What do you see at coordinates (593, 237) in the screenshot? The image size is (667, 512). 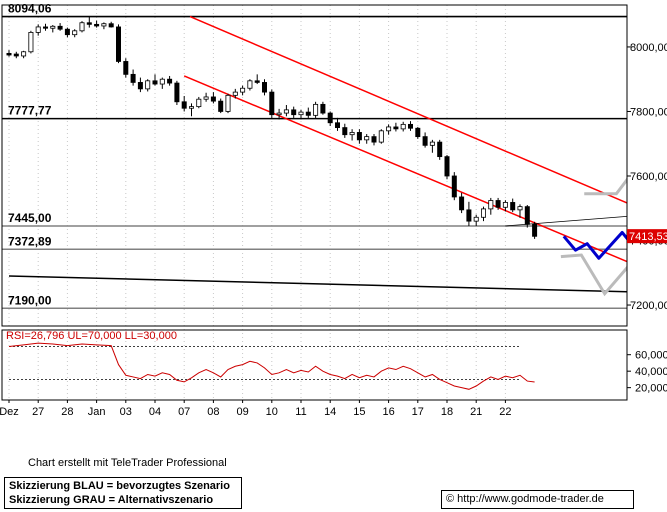 I see `scenarios` at bounding box center [593, 237].